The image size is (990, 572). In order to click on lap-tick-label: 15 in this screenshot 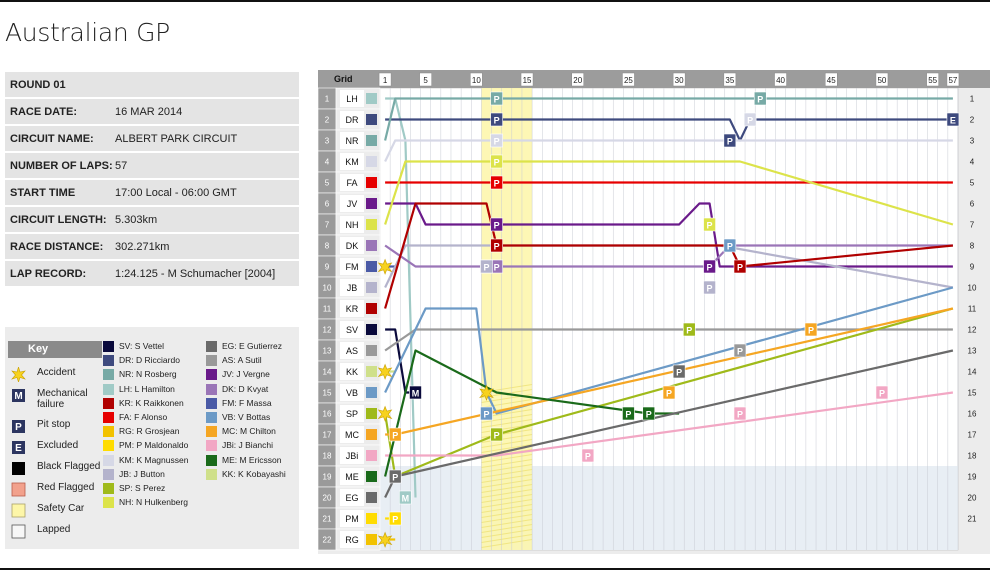, I will do `click(527, 80)`.